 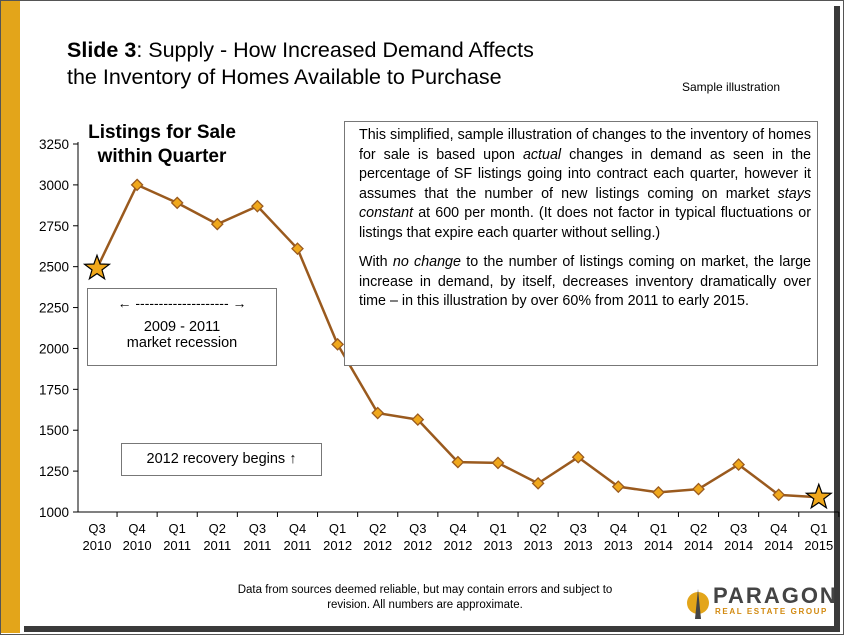 I want to click on recession-years: 2009 - 2011, so click(x=182, y=327).